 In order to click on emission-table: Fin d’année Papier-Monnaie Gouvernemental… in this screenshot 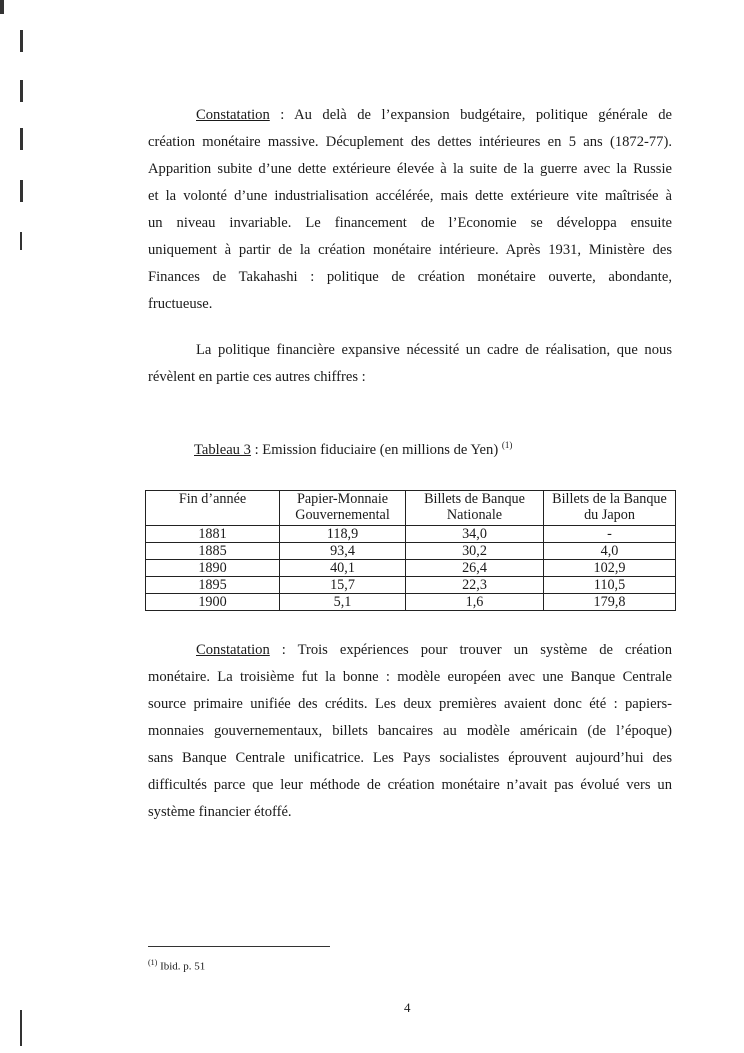, I will do `click(410, 550)`.